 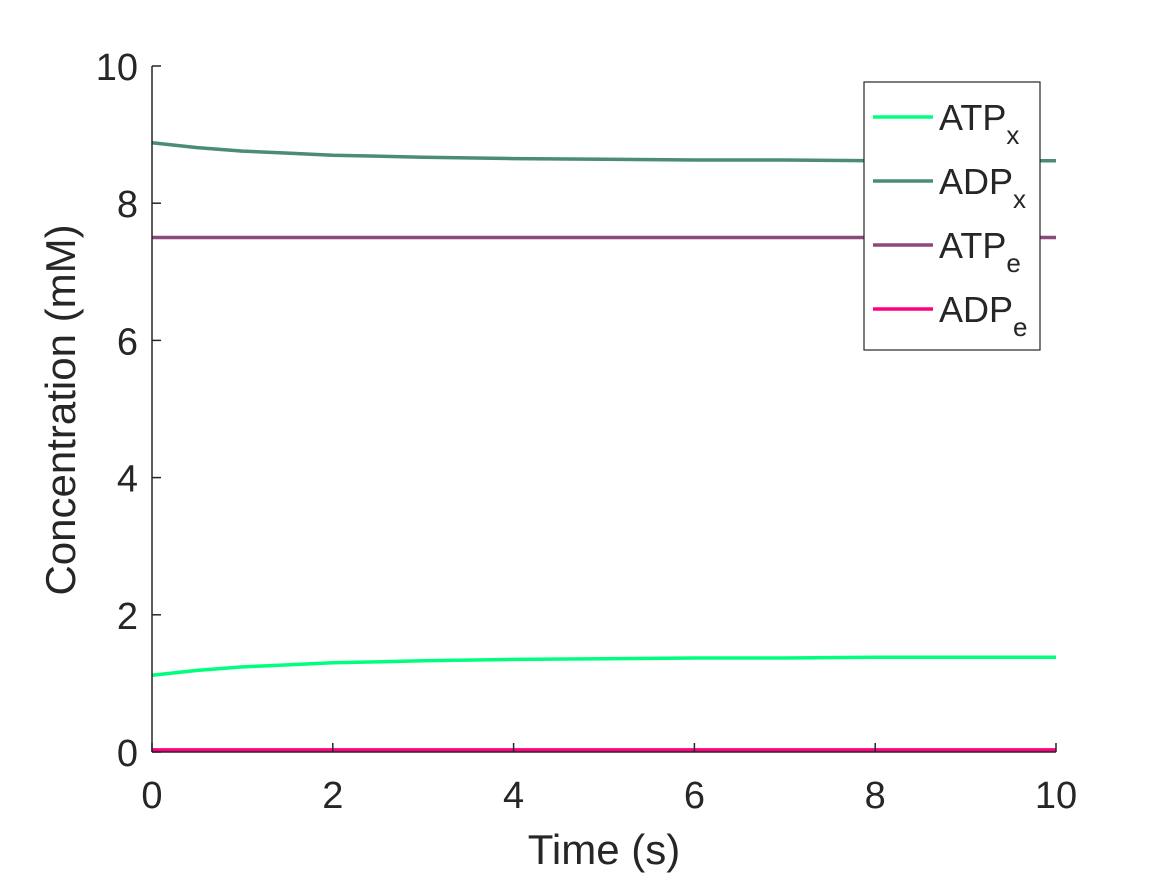 What do you see at coordinates (60, 409) in the screenshot?
I see `y-axis-label: Concentration (mM)` at bounding box center [60, 409].